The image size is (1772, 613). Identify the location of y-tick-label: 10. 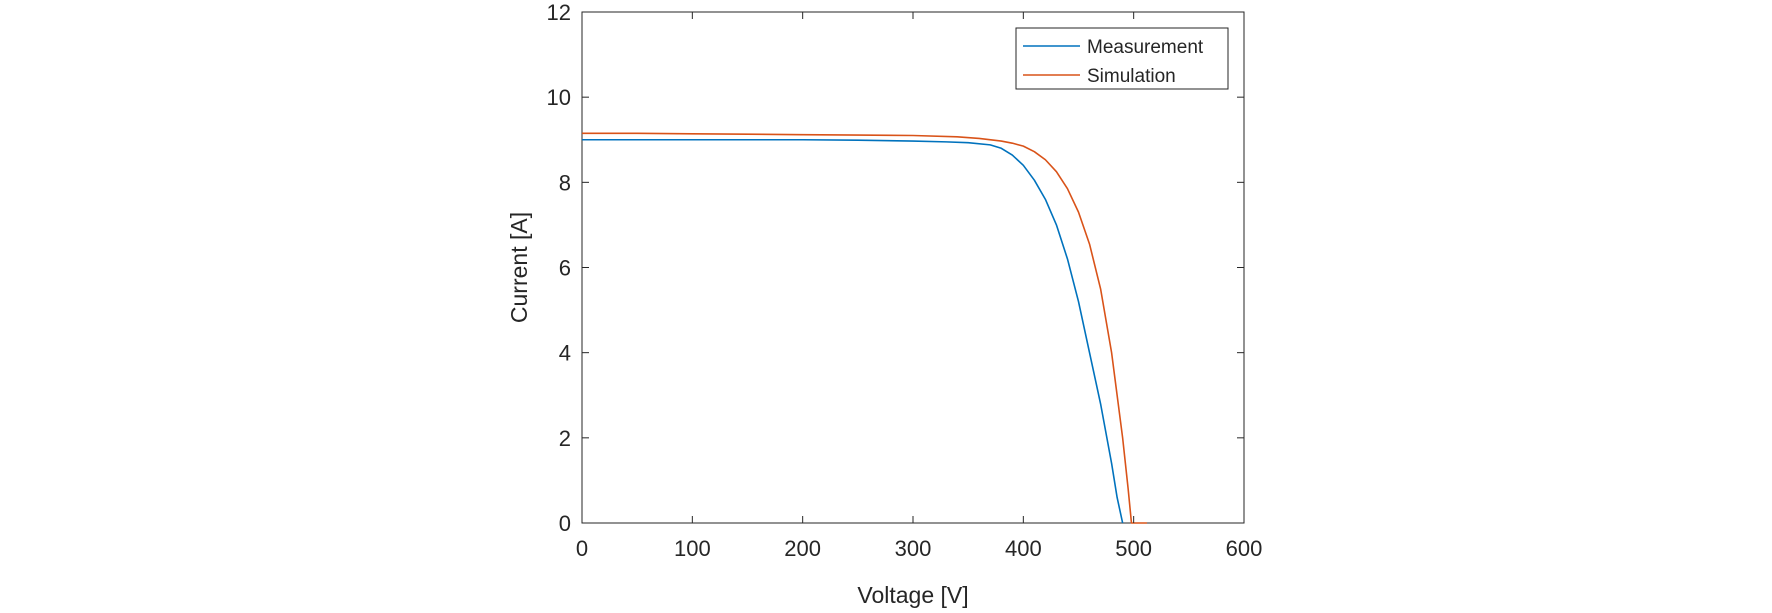
(559, 97).